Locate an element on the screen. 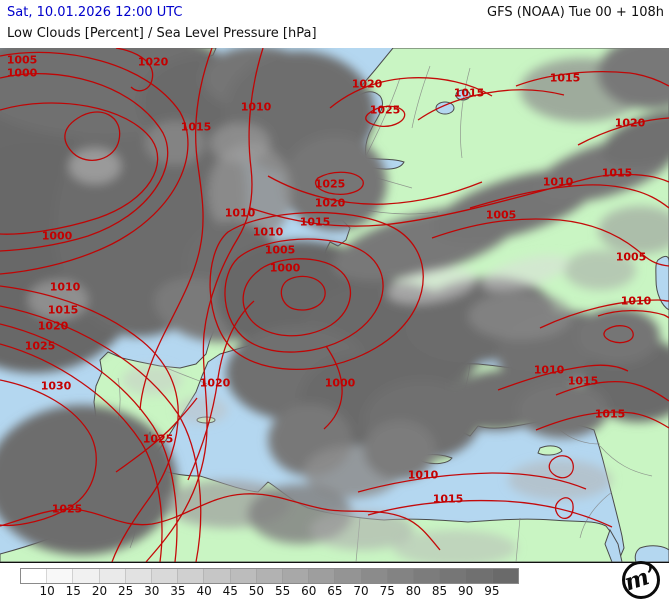 The height and width of the screenshot is (600, 669). legend-tick-label: 65 is located at coordinates (335, 591).